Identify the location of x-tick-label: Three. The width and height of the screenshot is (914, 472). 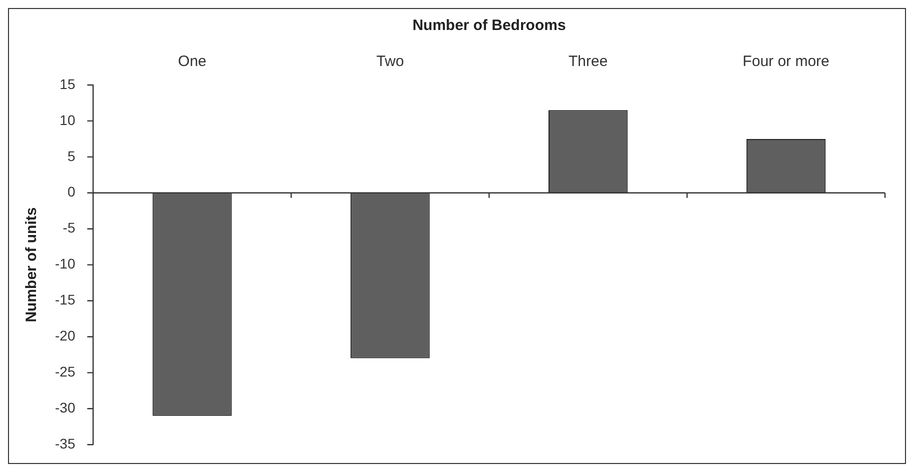
(588, 61).